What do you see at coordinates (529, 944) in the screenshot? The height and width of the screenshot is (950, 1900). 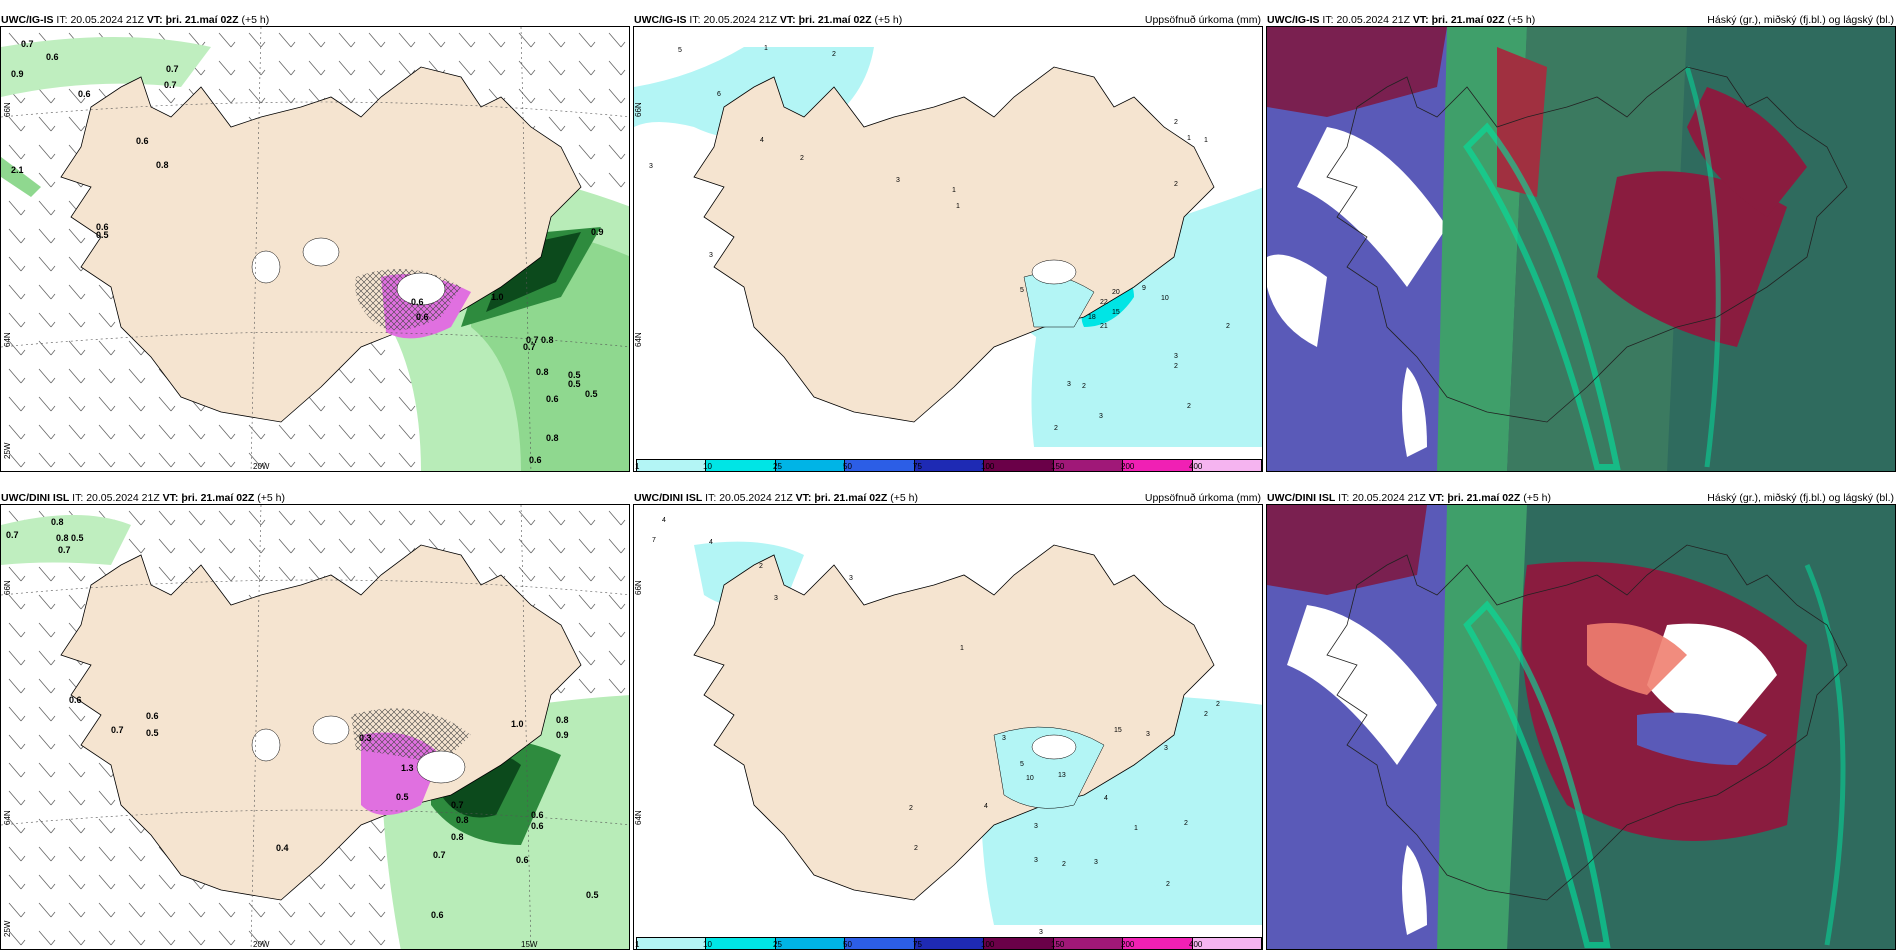 I see `lon-label-15w: 15W` at bounding box center [529, 944].